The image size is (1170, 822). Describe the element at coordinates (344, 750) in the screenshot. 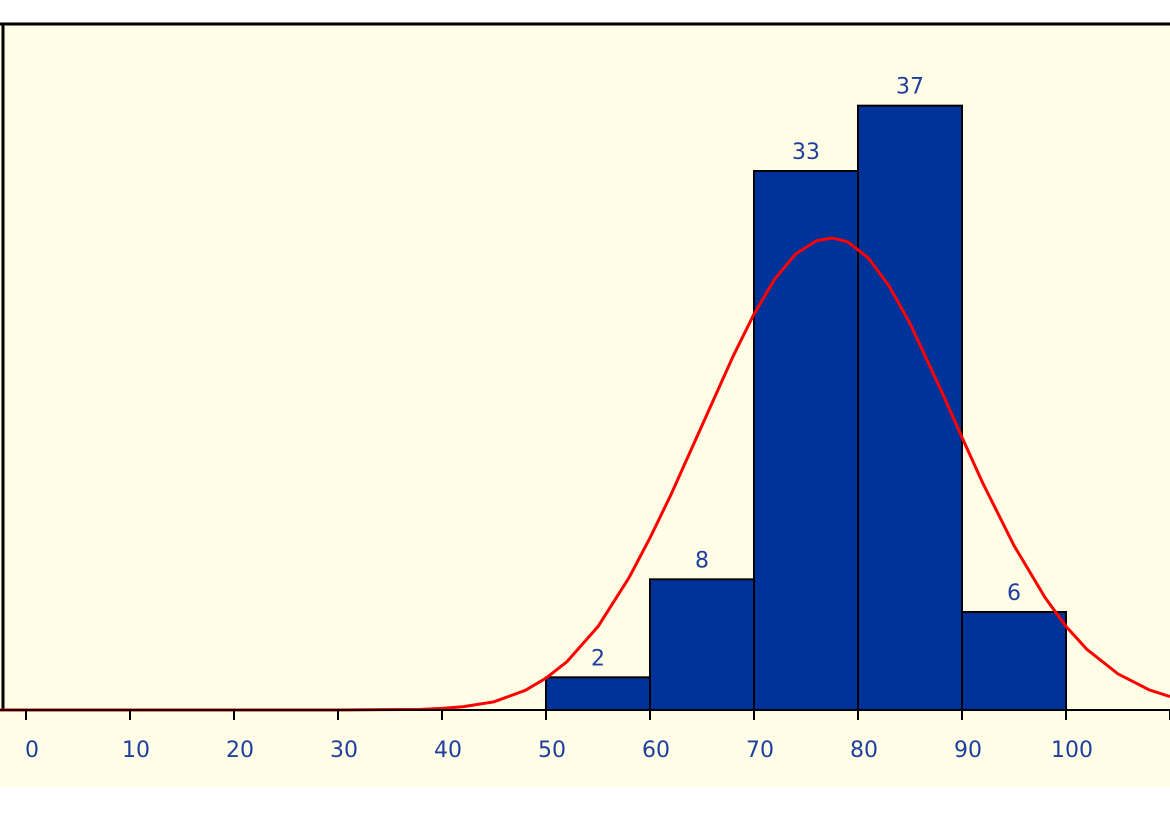

I see `x-axis-tick-label: 30` at that location.